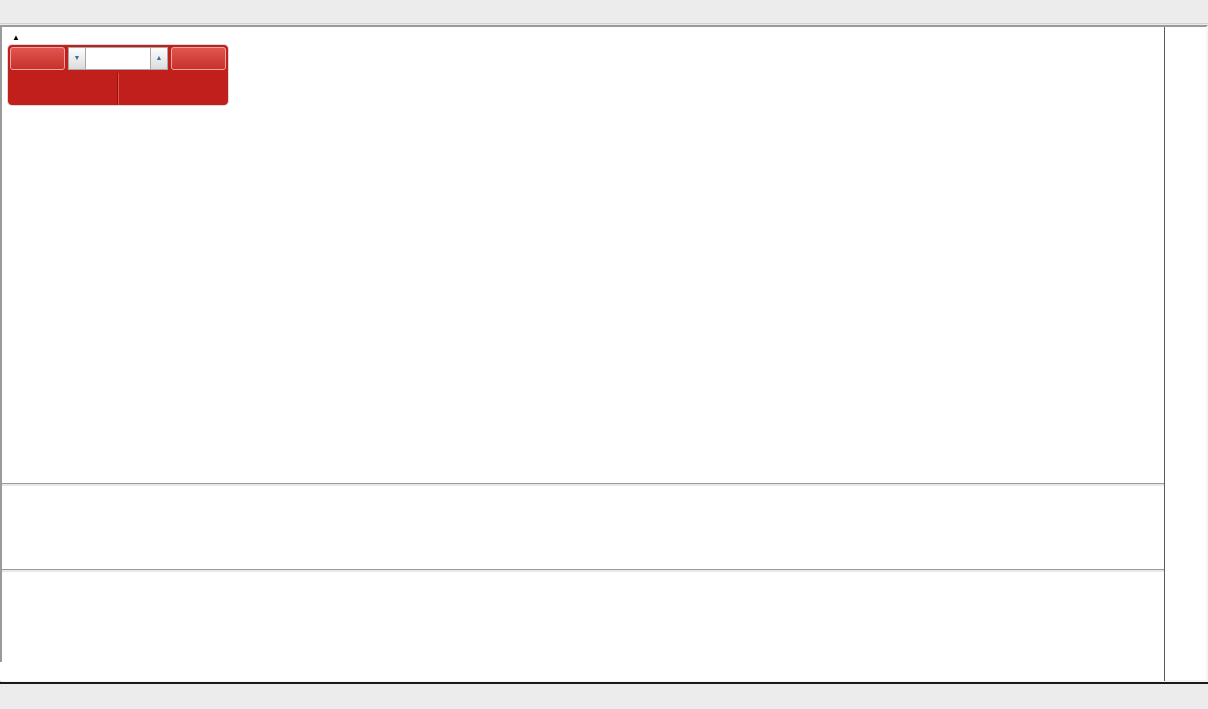 The width and height of the screenshot is (1208, 709). What do you see at coordinates (604, 12) in the screenshot?
I see `period-toolbar` at bounding box center [604, 12].